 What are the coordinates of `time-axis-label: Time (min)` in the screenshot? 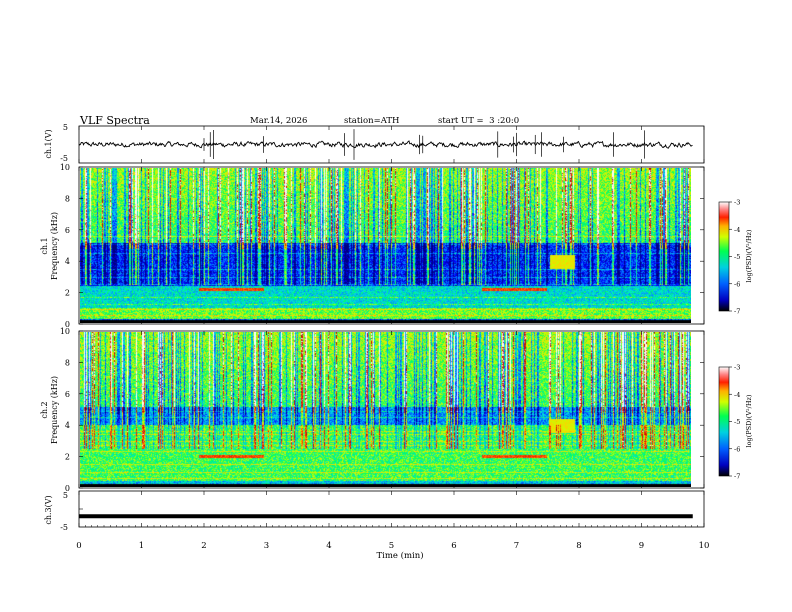 It's located at (399, 555).